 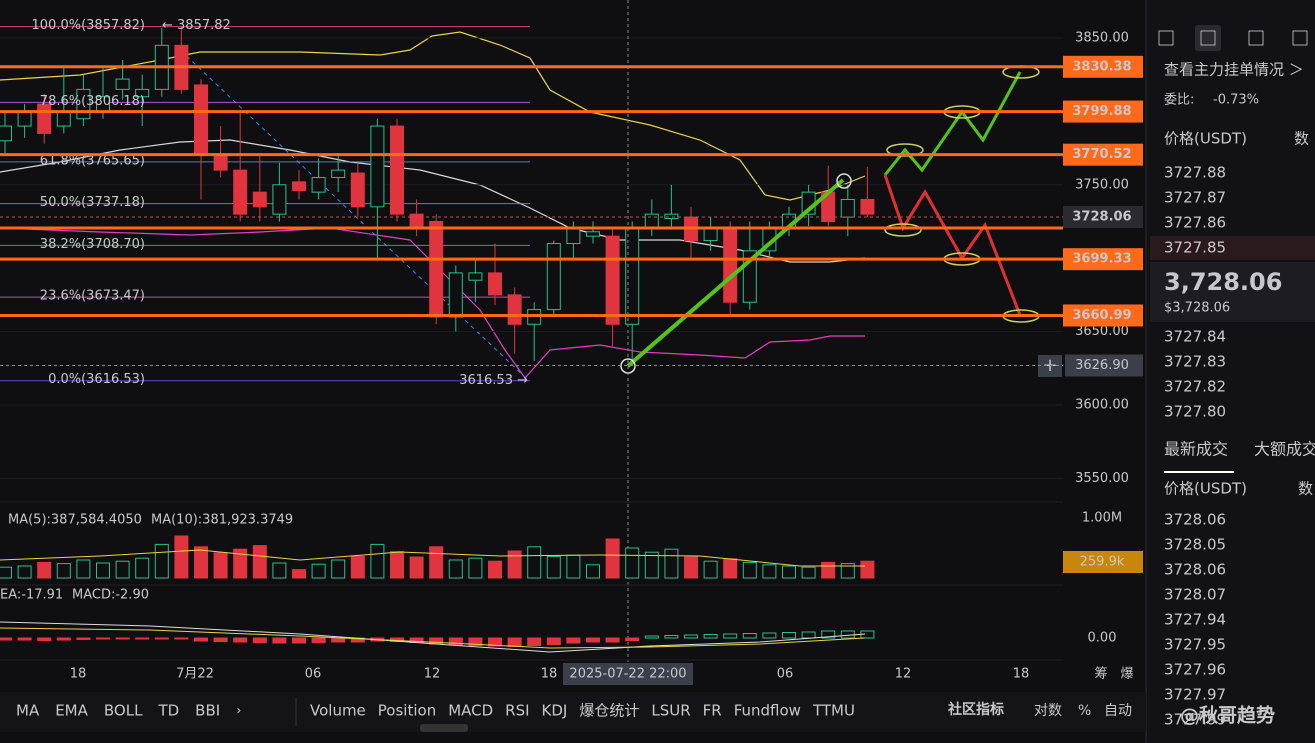 What do you see at coordinates (712, 711) in the screenshot?
I see `indicator-tab: FR` at bounding box center [712, 711].